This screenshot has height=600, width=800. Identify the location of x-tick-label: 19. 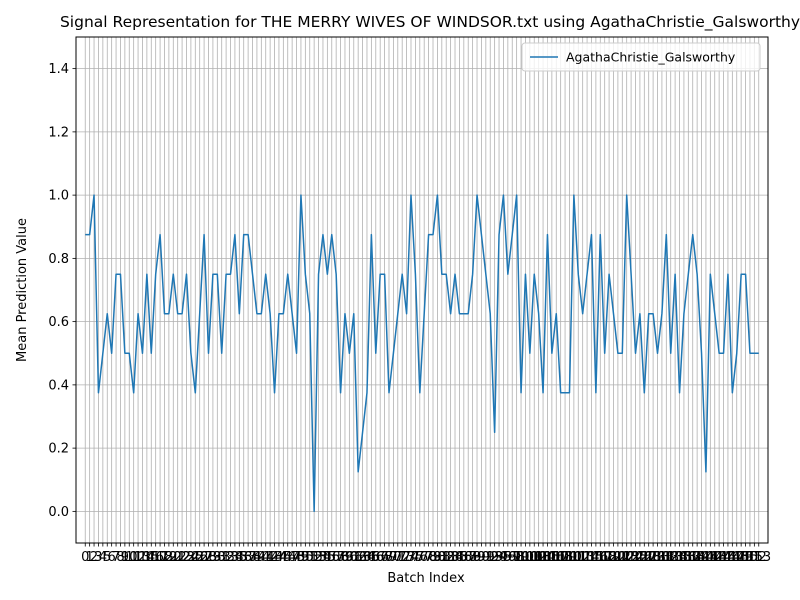
(169, 557).